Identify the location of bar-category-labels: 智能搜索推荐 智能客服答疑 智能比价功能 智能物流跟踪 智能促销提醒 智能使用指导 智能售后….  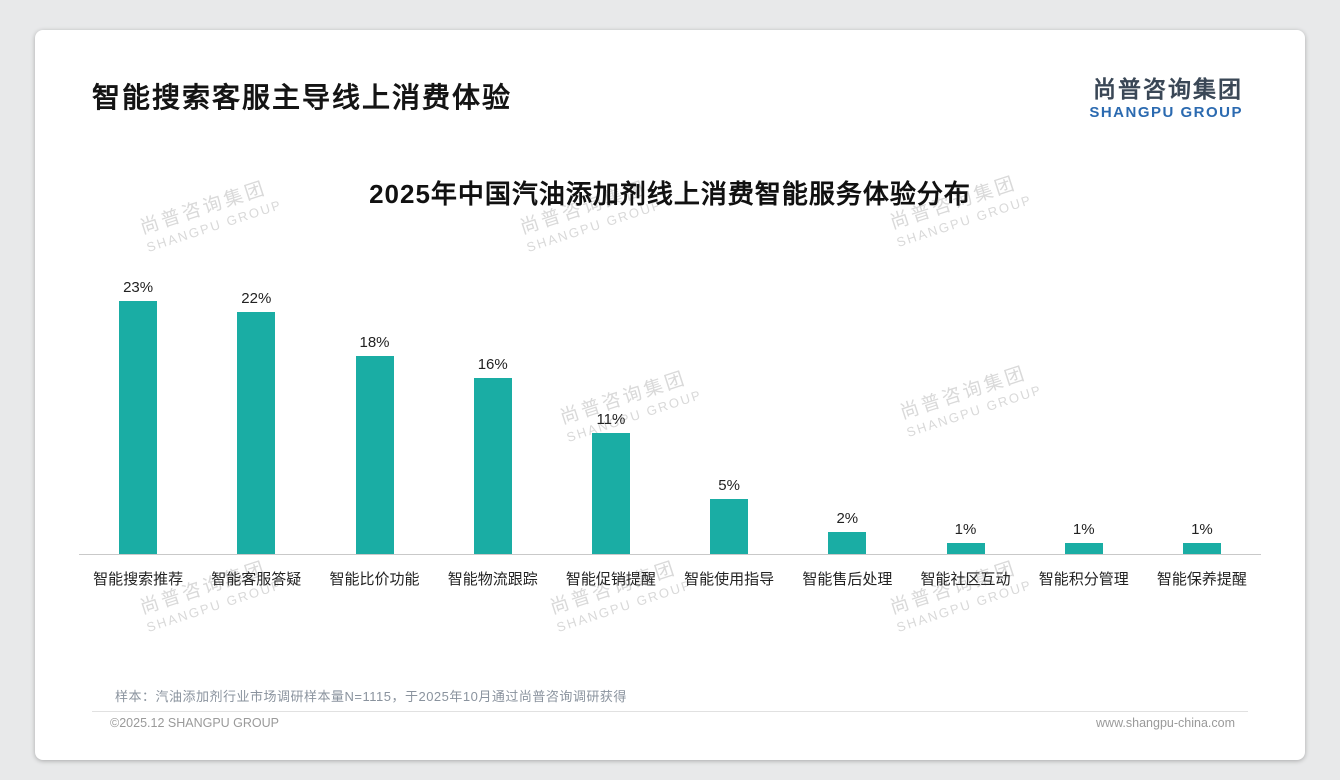
(670, 572).